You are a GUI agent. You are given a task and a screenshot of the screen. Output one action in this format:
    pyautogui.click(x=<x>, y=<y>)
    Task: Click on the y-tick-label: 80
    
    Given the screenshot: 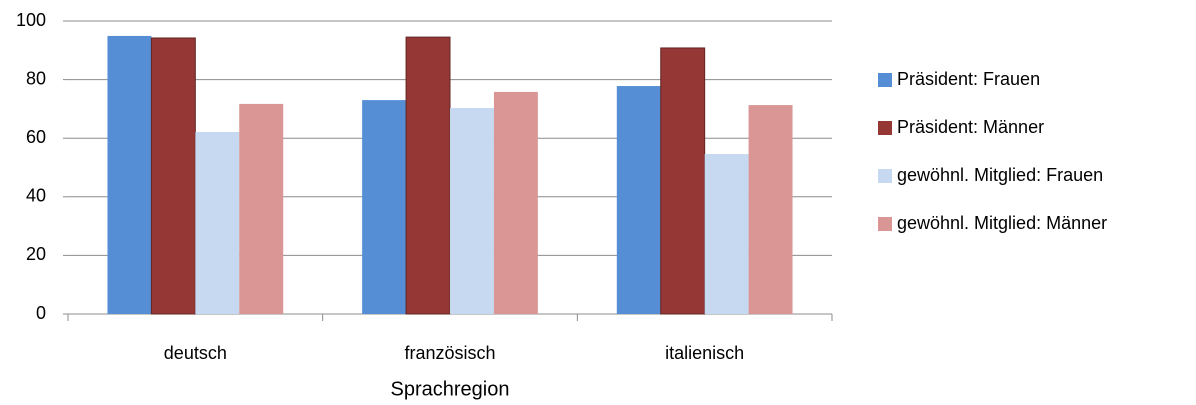 What is the action you would take?
    pyautogui.click(x=36, y=78)
    